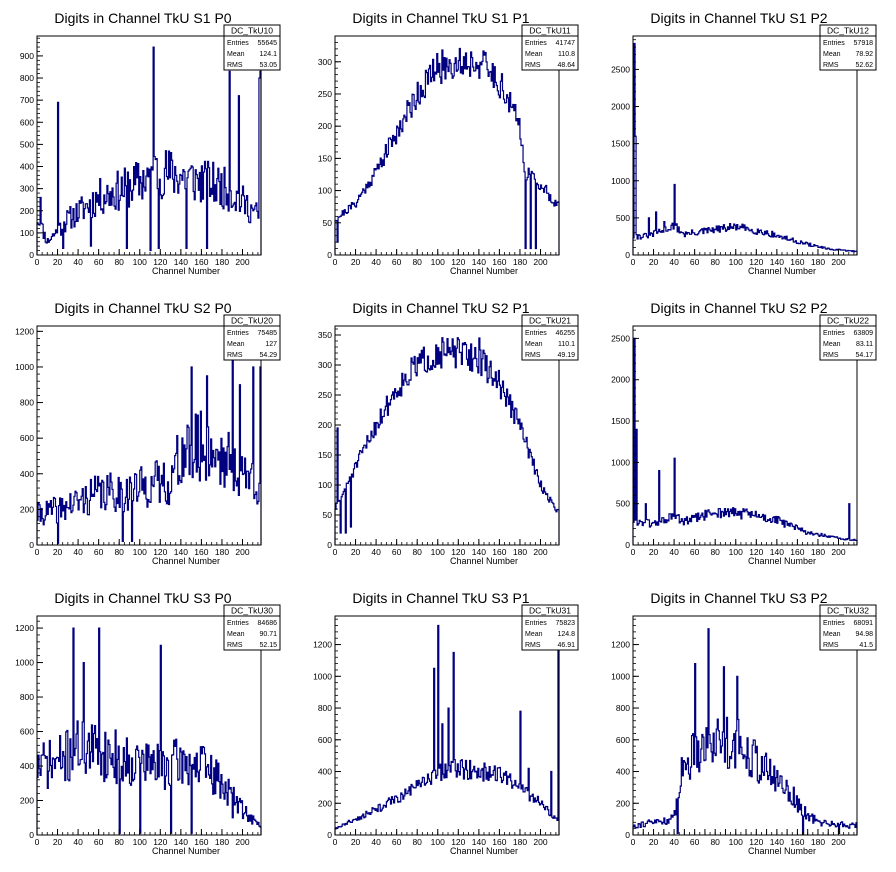 The image size is (896, 872). I want to click on stats-value: 55645, so click(268, 43).